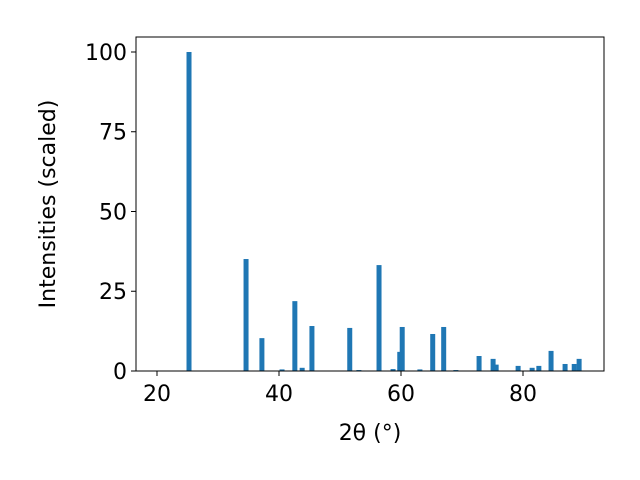 The image size is (640, 480). Describe the element at coordinates (106, 53) in the screenshot. I see `y-tick-label: 100` at that location.